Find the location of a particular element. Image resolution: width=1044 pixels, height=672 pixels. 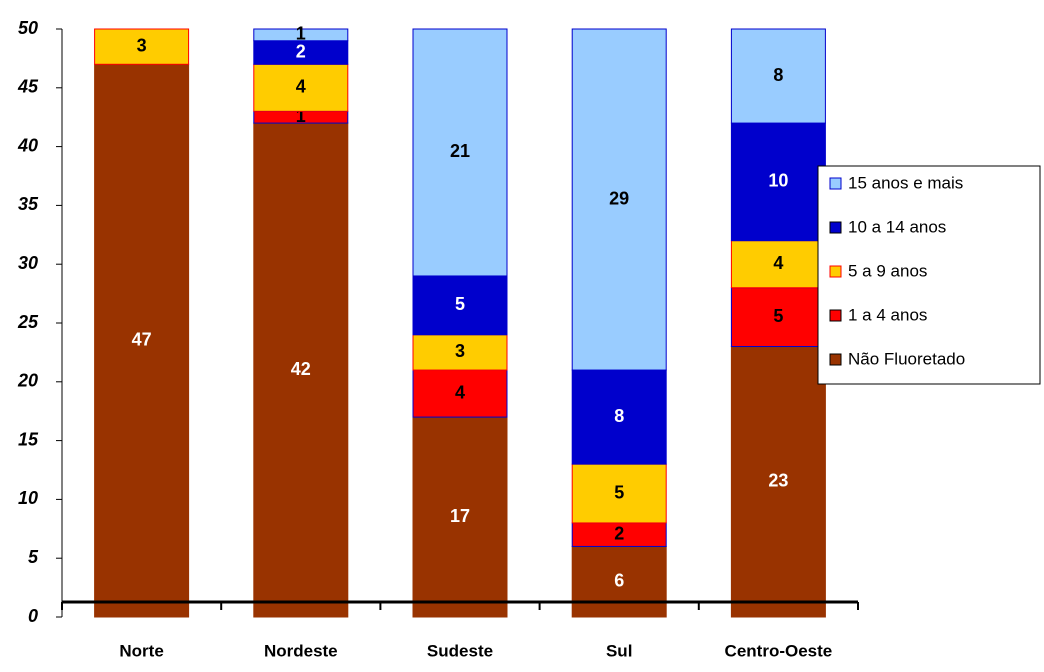

legend-box is located at coordinates (929, 275).